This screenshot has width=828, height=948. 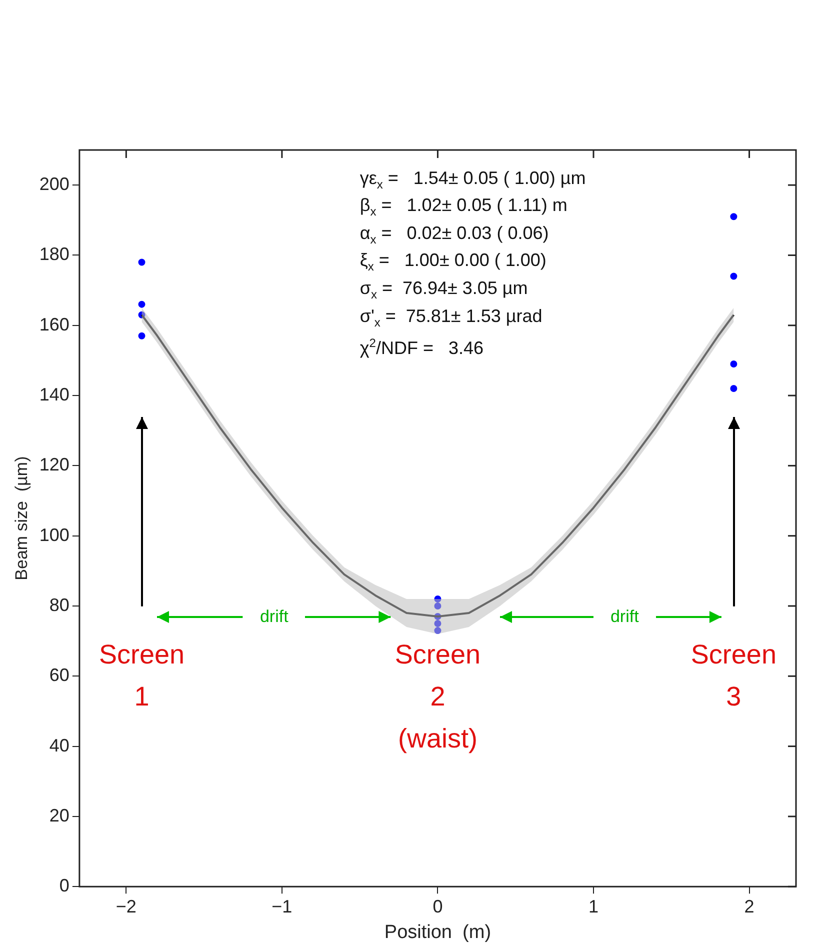 What do you see at coordinates (464, 207) in the screenshot?
I see `annotation: β$_{x}$ = 1.02± 0.05 ( 1.11) m` at bounding box center [464, 207].